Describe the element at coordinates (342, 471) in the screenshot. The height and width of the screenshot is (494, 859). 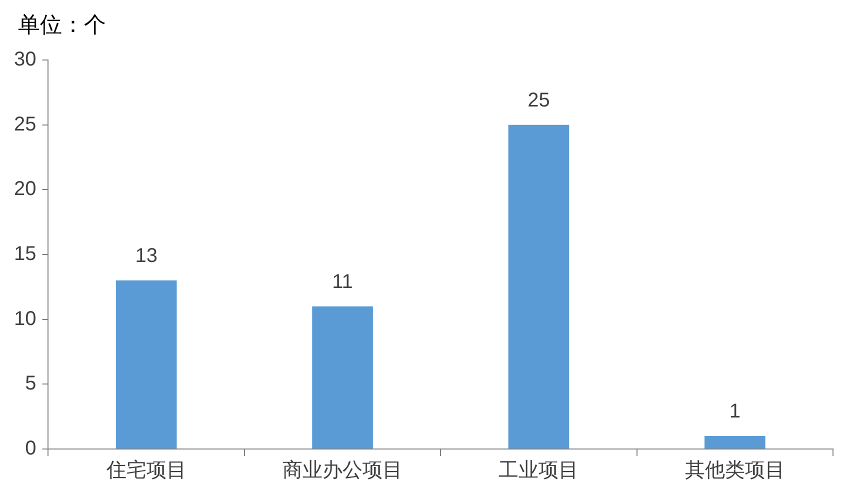
I see `x-tick-label: 商业办公项目` at that location.